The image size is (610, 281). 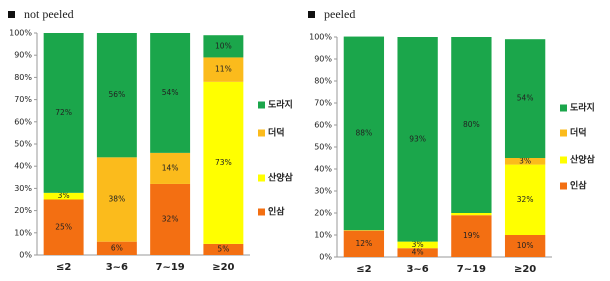 I want to click on value-label: 12%, so click(x=364, y=243).